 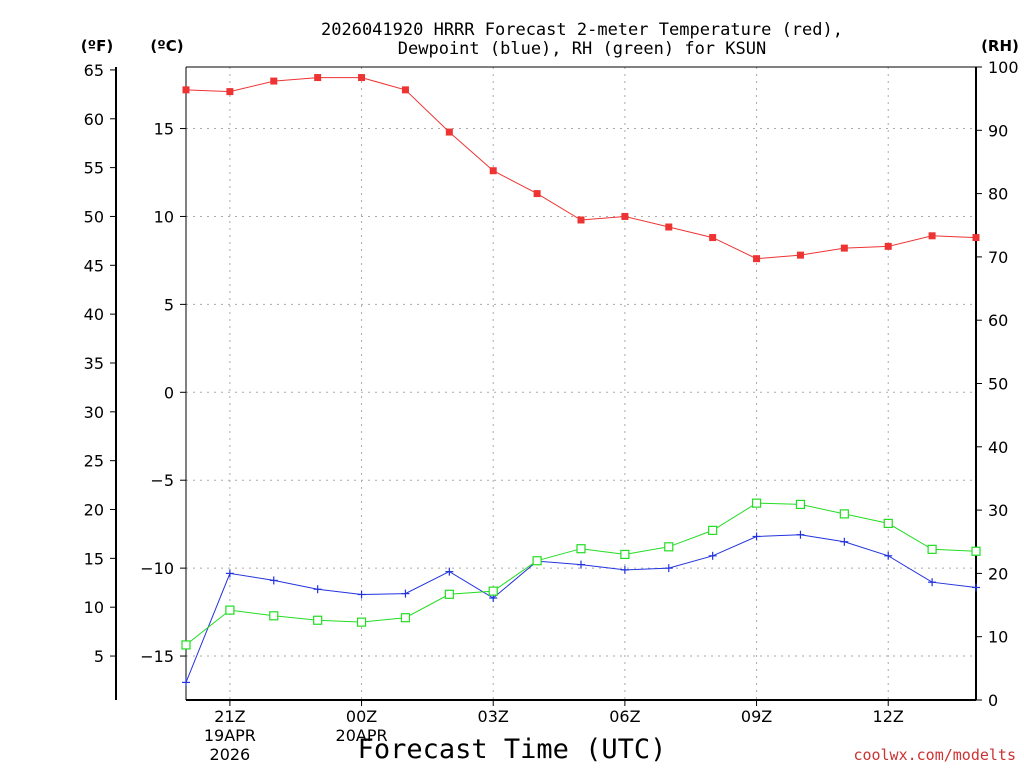 I want to click on x-axis-label: Forecast Time (UTC), so click(x=512, y=749).